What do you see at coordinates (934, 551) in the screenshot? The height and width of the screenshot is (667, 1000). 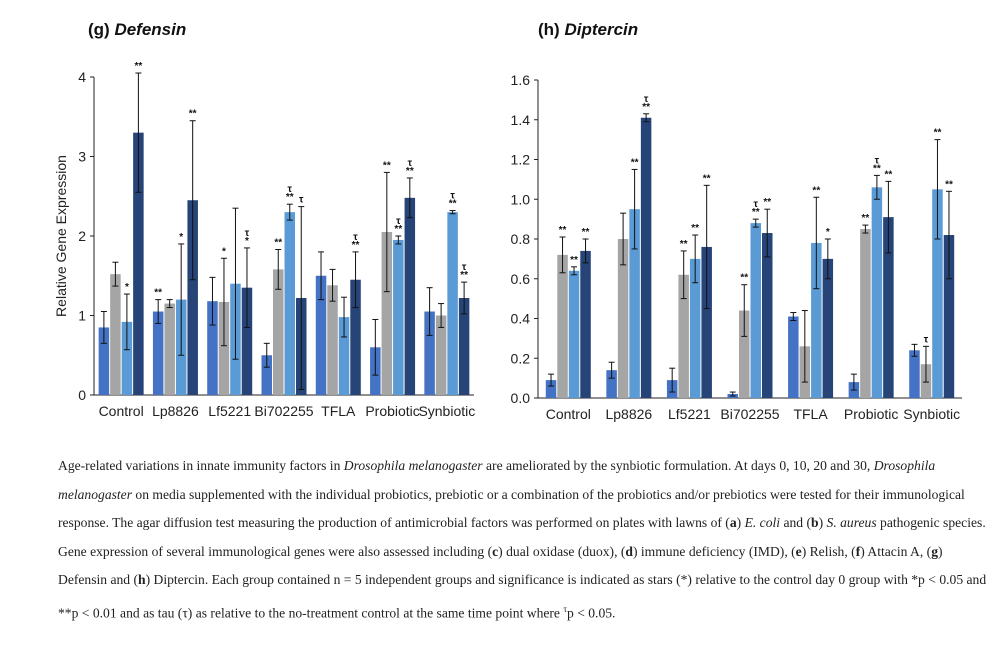 I see `caption-ref-g: g` at bounding box center [934, 551].